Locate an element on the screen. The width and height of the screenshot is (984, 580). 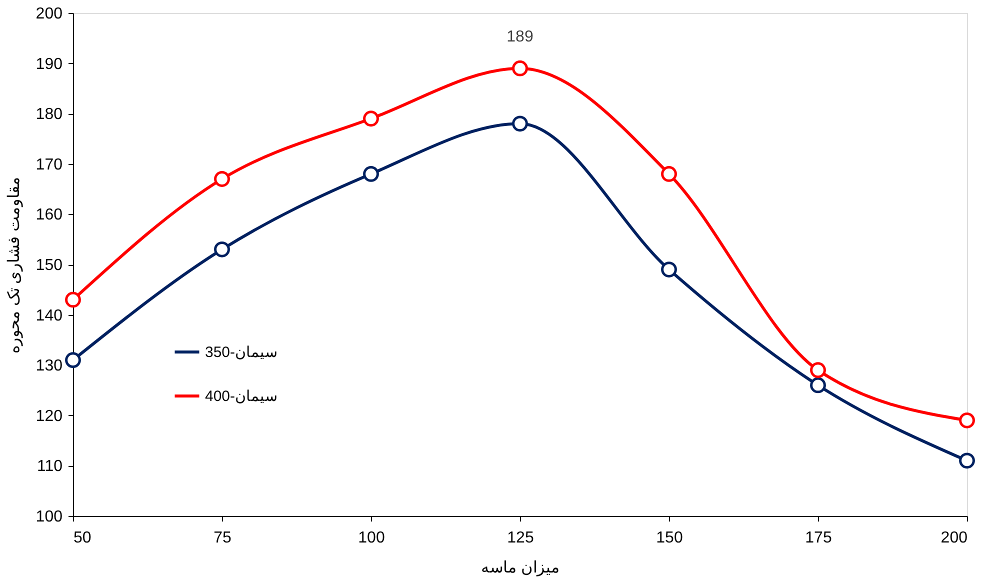
y-tick-label: 160 is located at coordinates (49, 215).